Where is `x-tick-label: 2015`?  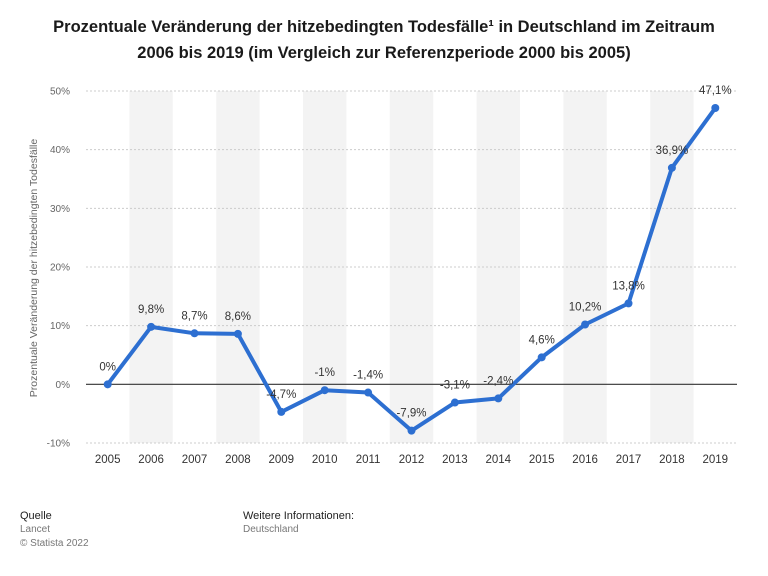
x-tick-label: 2015 is located at coordinates (542, 460).